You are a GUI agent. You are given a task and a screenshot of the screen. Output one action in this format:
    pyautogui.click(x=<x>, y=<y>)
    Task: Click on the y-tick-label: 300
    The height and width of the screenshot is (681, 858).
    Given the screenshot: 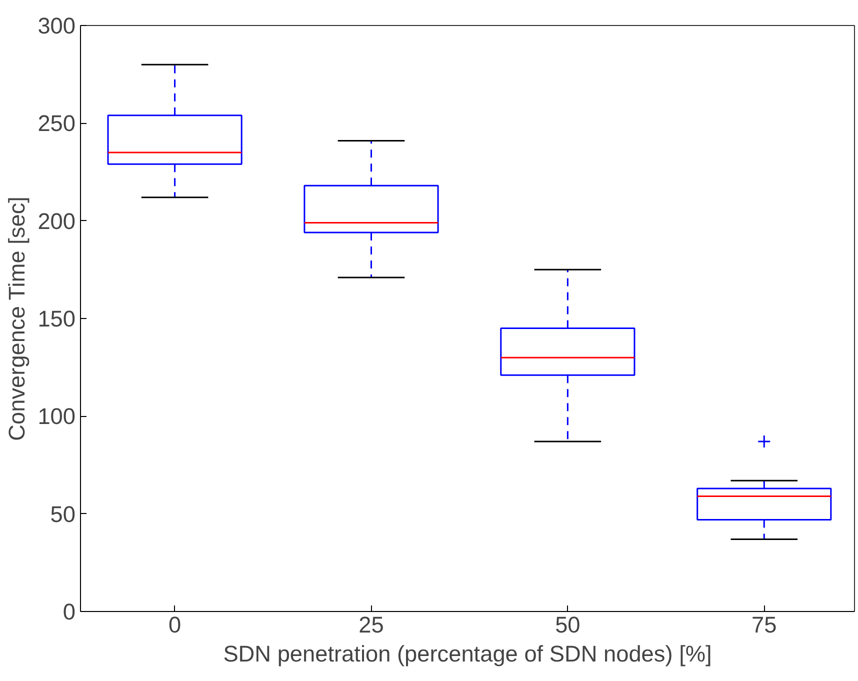 What is the action you would take?
    pyautogui.click(x=57, y=25)
    